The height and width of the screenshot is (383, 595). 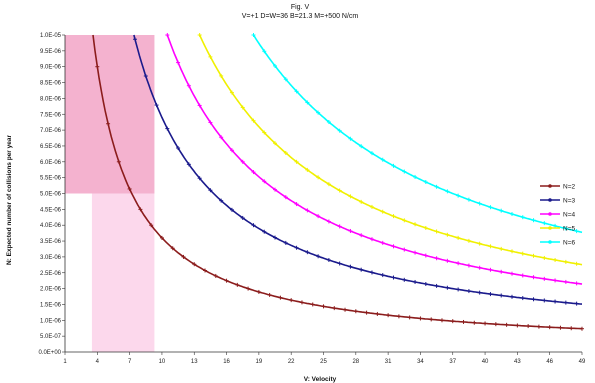 I want to click on x-tick-label: 43, so click(x=517, y=362).